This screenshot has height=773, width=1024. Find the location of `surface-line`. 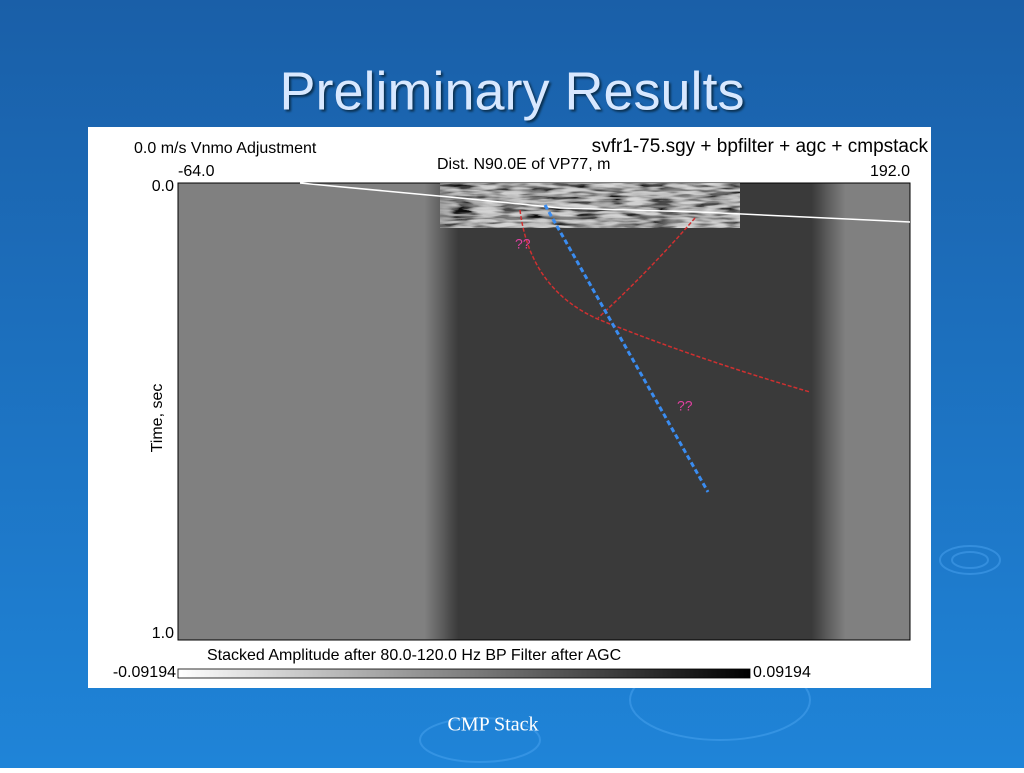

surface-line is located at coordinates (605, 202).